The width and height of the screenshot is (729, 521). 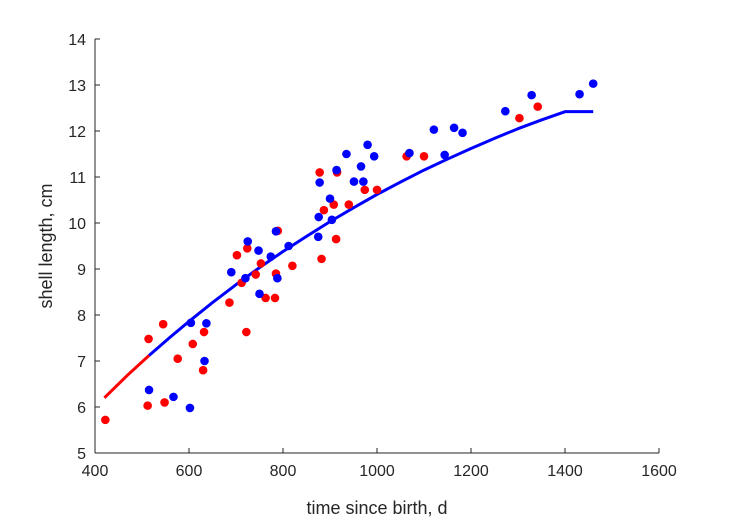 What do you see at coordinates (81, 454) in the screenshot?
I see `y-tick-label: 5` at bounding box center [81, 454].